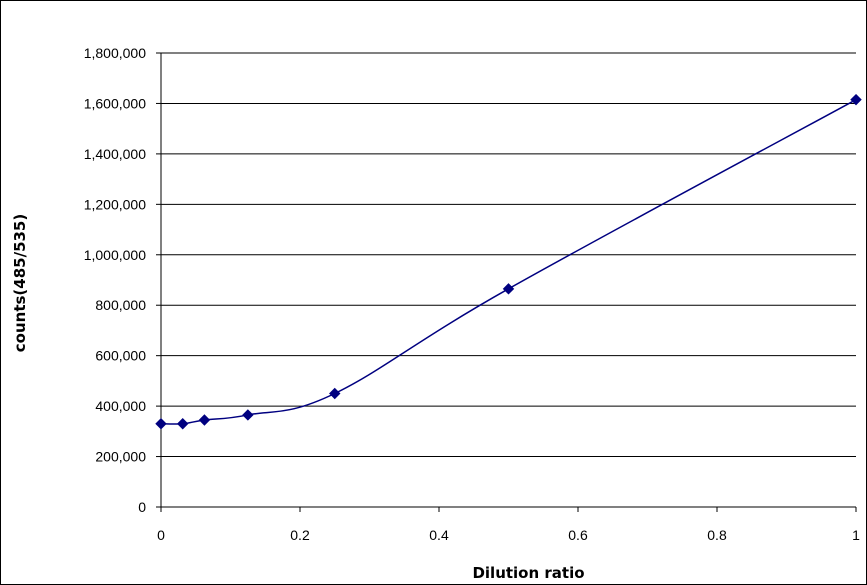 The width and height of the screenshot is (867, 585). Describe the element at coordinates (115, 53) in the screenshot. I see `y-tick-label: 1,800,000` at that location.